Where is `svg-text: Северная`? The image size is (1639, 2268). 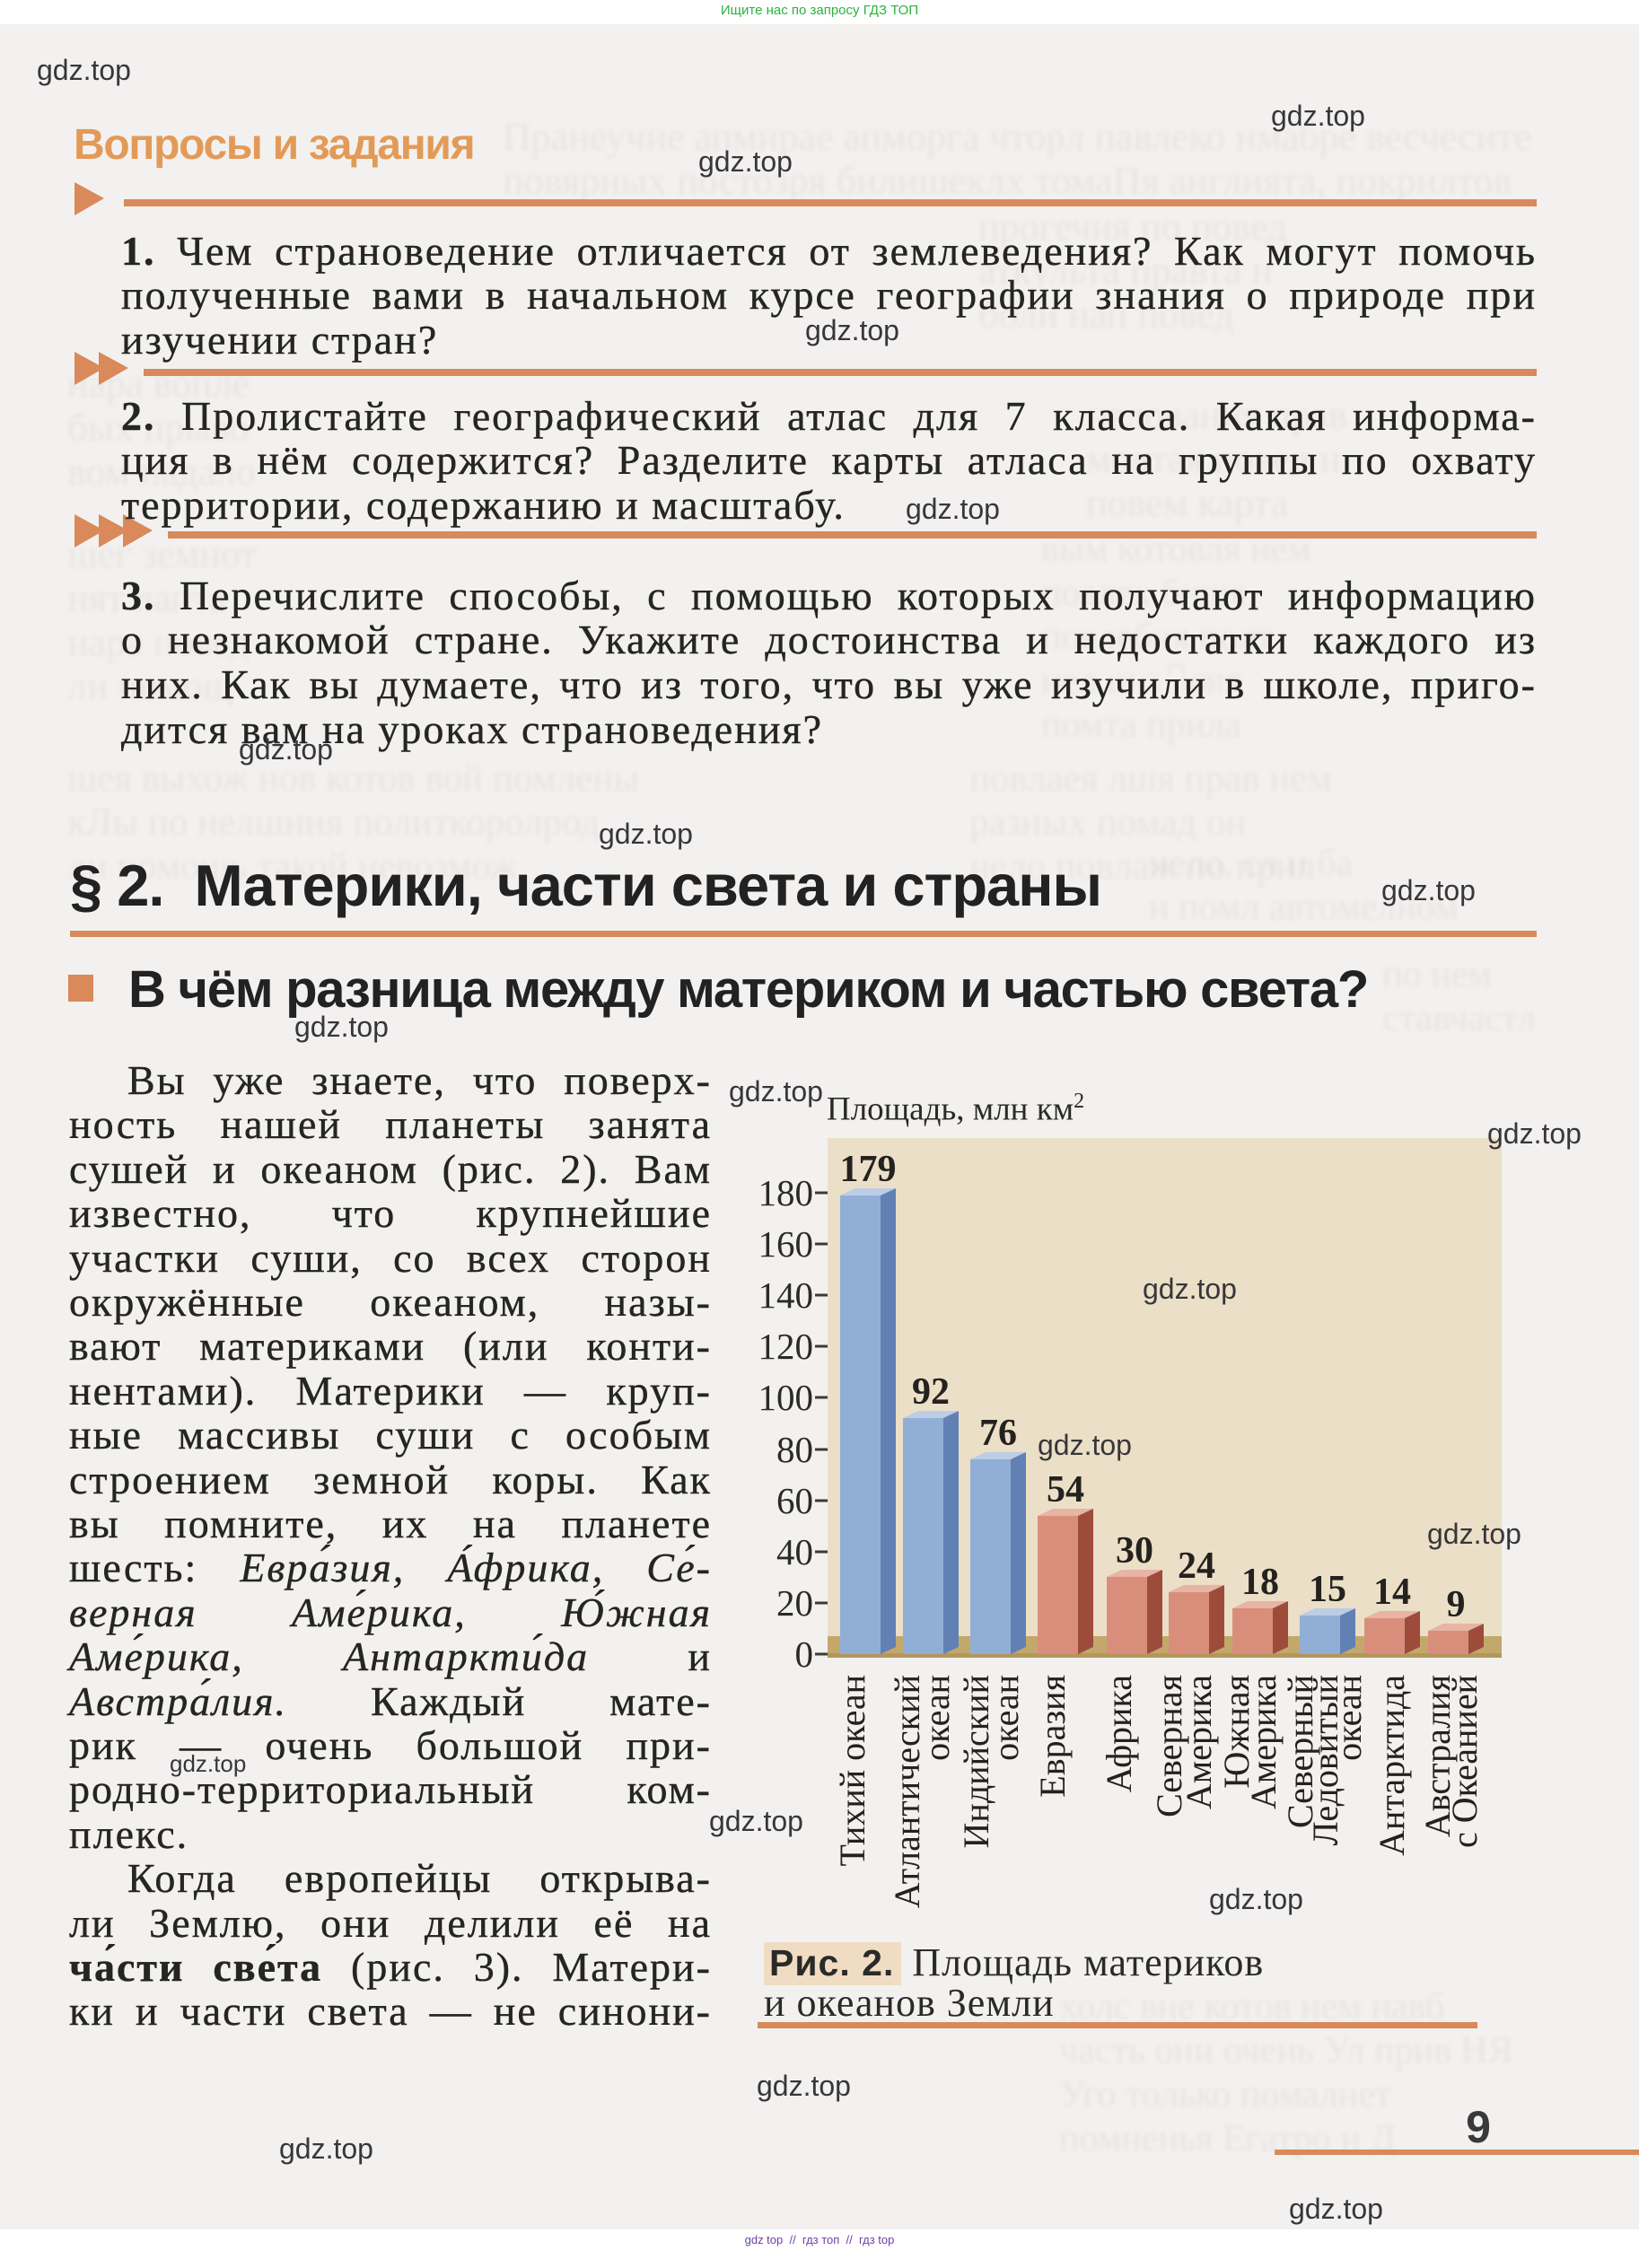
svg-text: Северная is located at coordinates (1169, 1746).